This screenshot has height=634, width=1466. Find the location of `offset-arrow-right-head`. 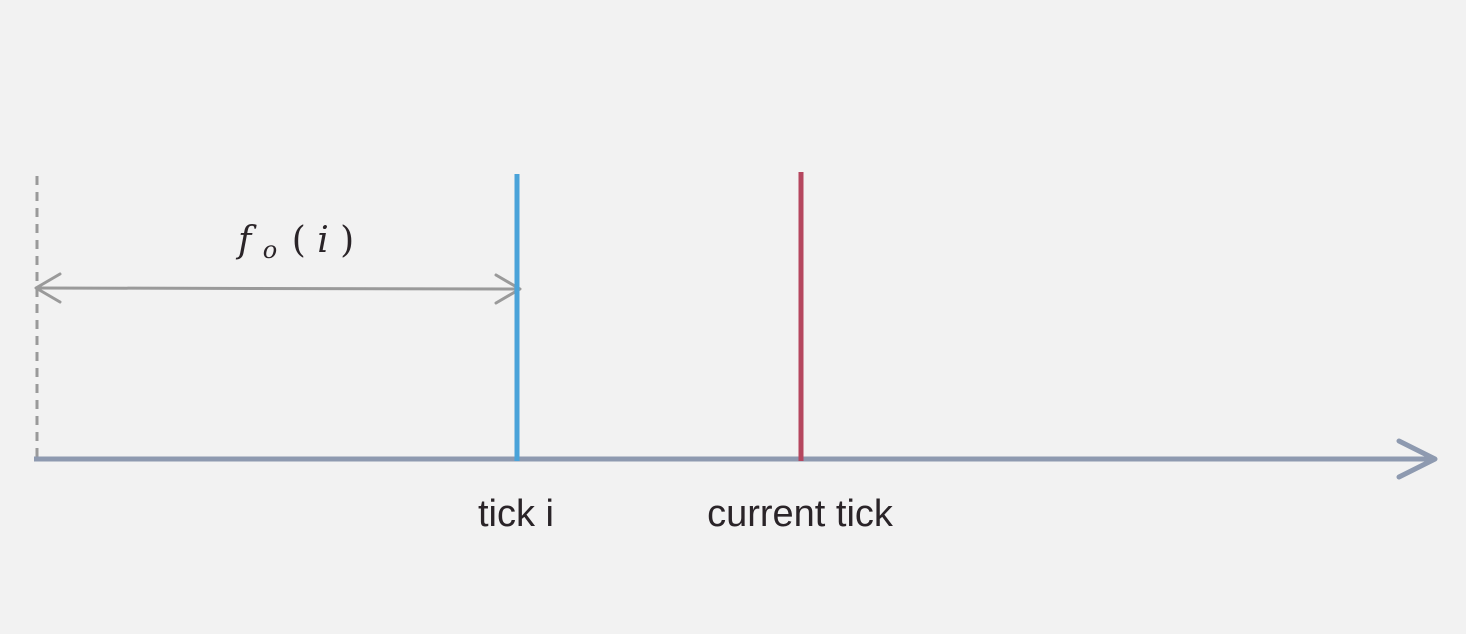

offset-arrow-right-head is located at coordinates (508, 289).